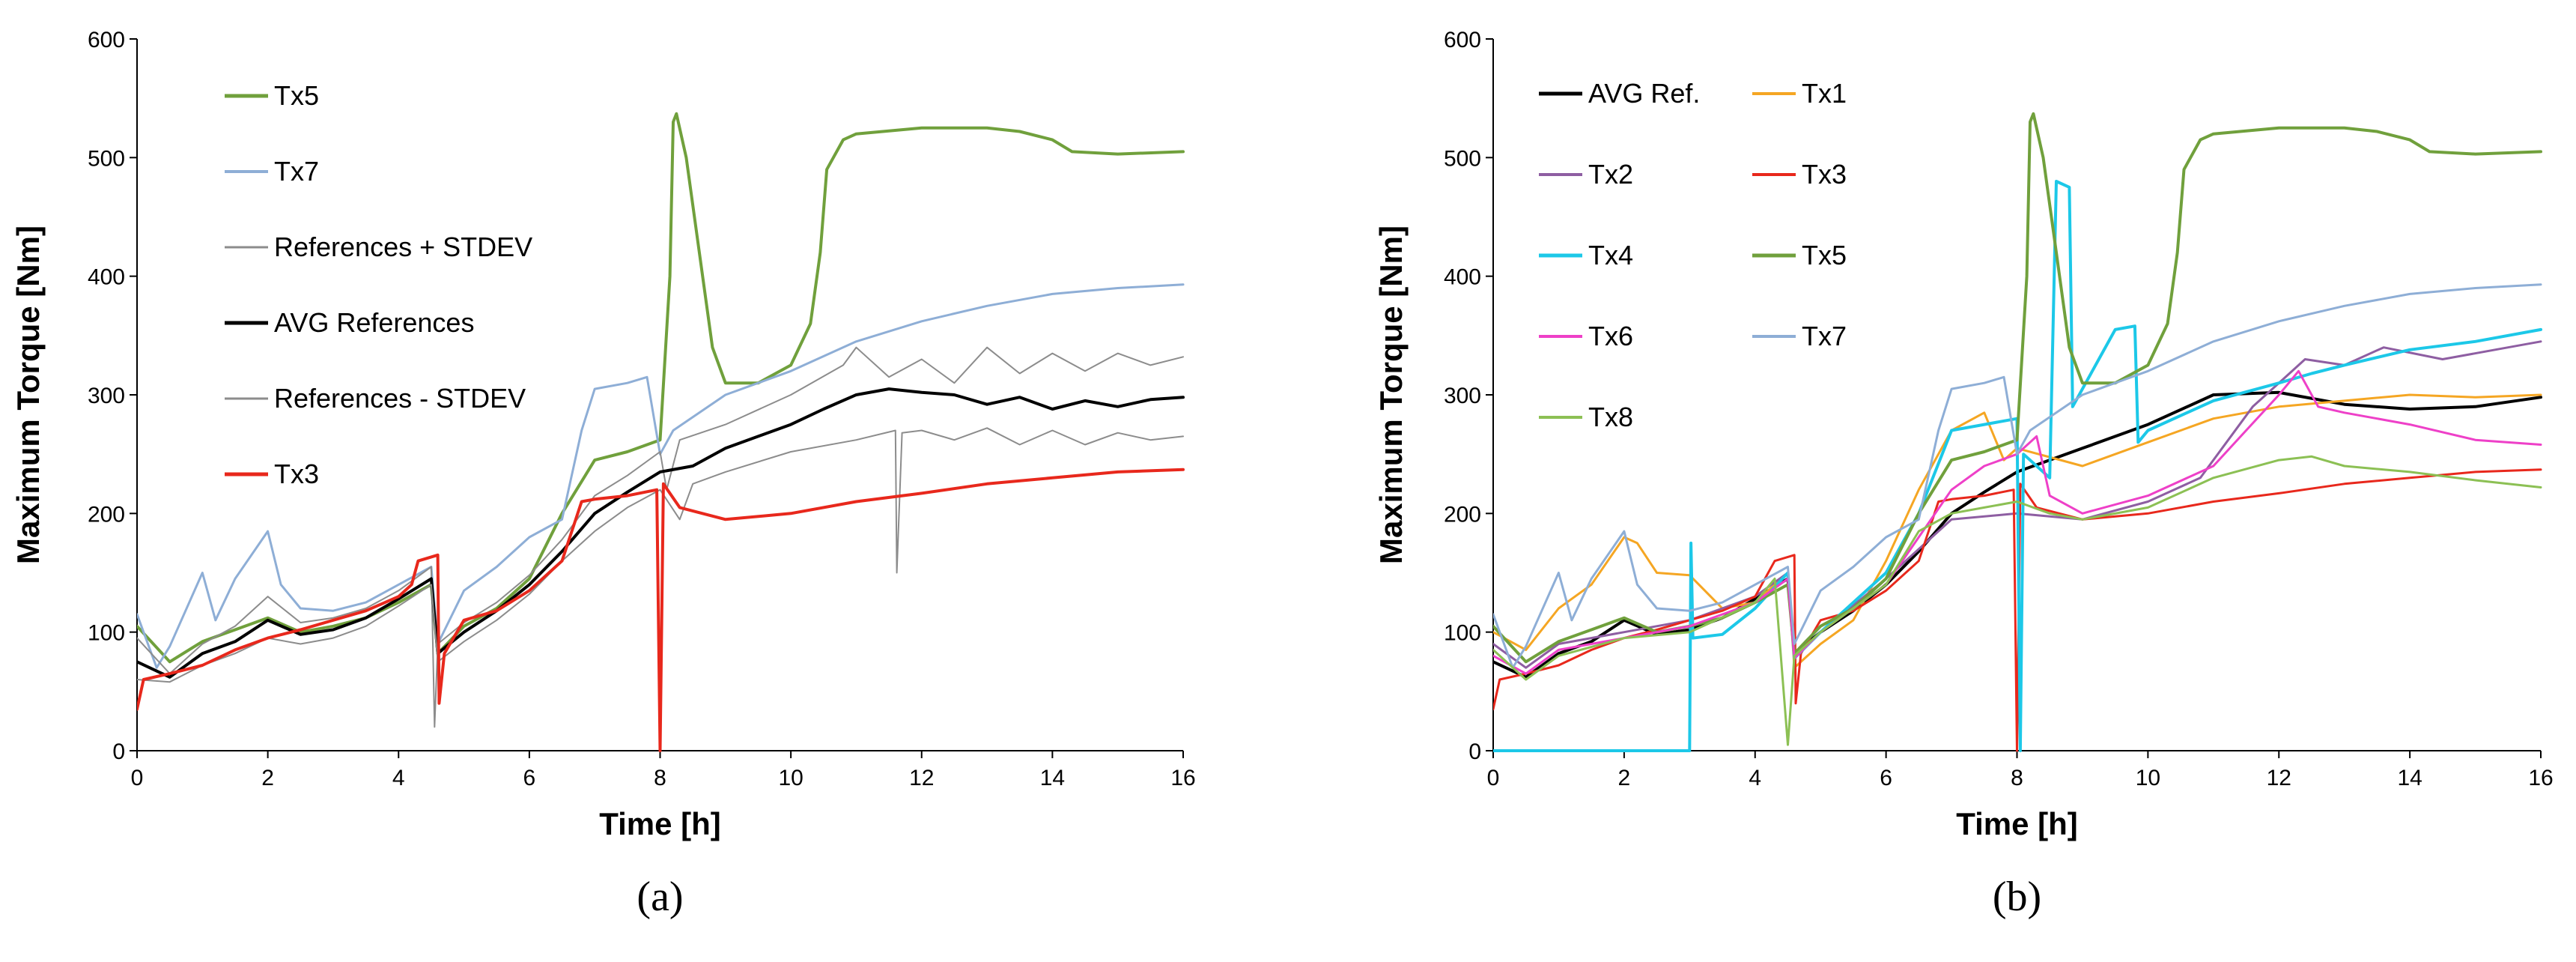 The width and height of the screenshot is (2576, 962). I want to click on legend-label-references-stdev: References + STDEV, so click(403, 247).